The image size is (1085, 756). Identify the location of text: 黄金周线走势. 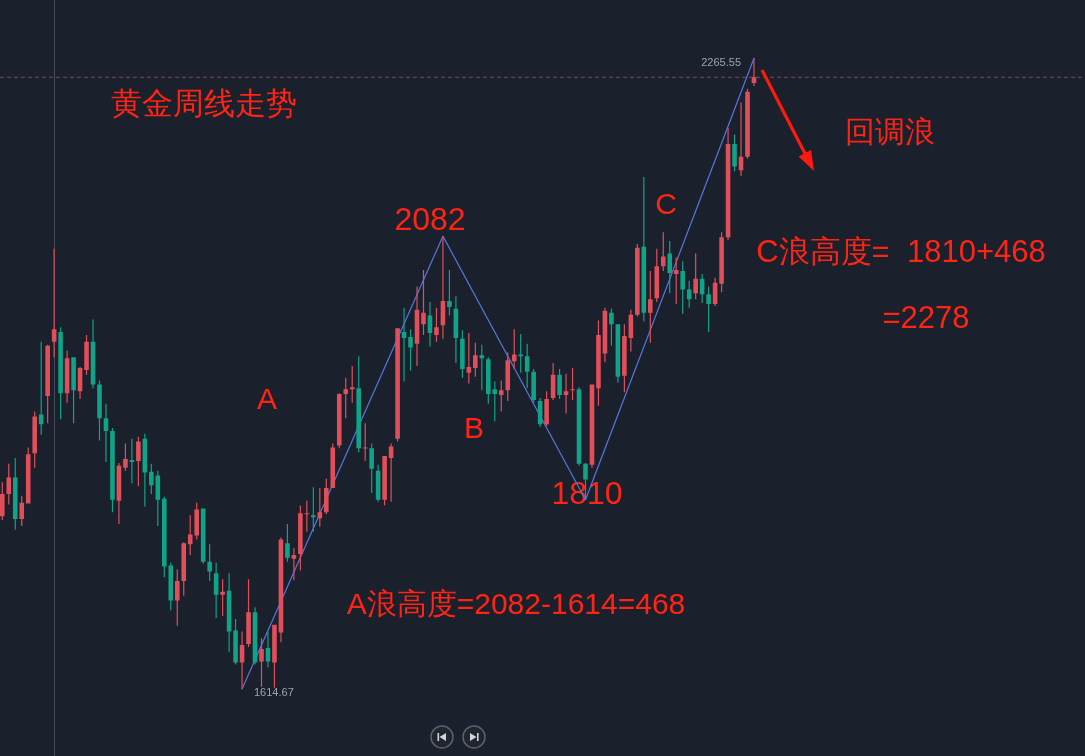
(204, 103).